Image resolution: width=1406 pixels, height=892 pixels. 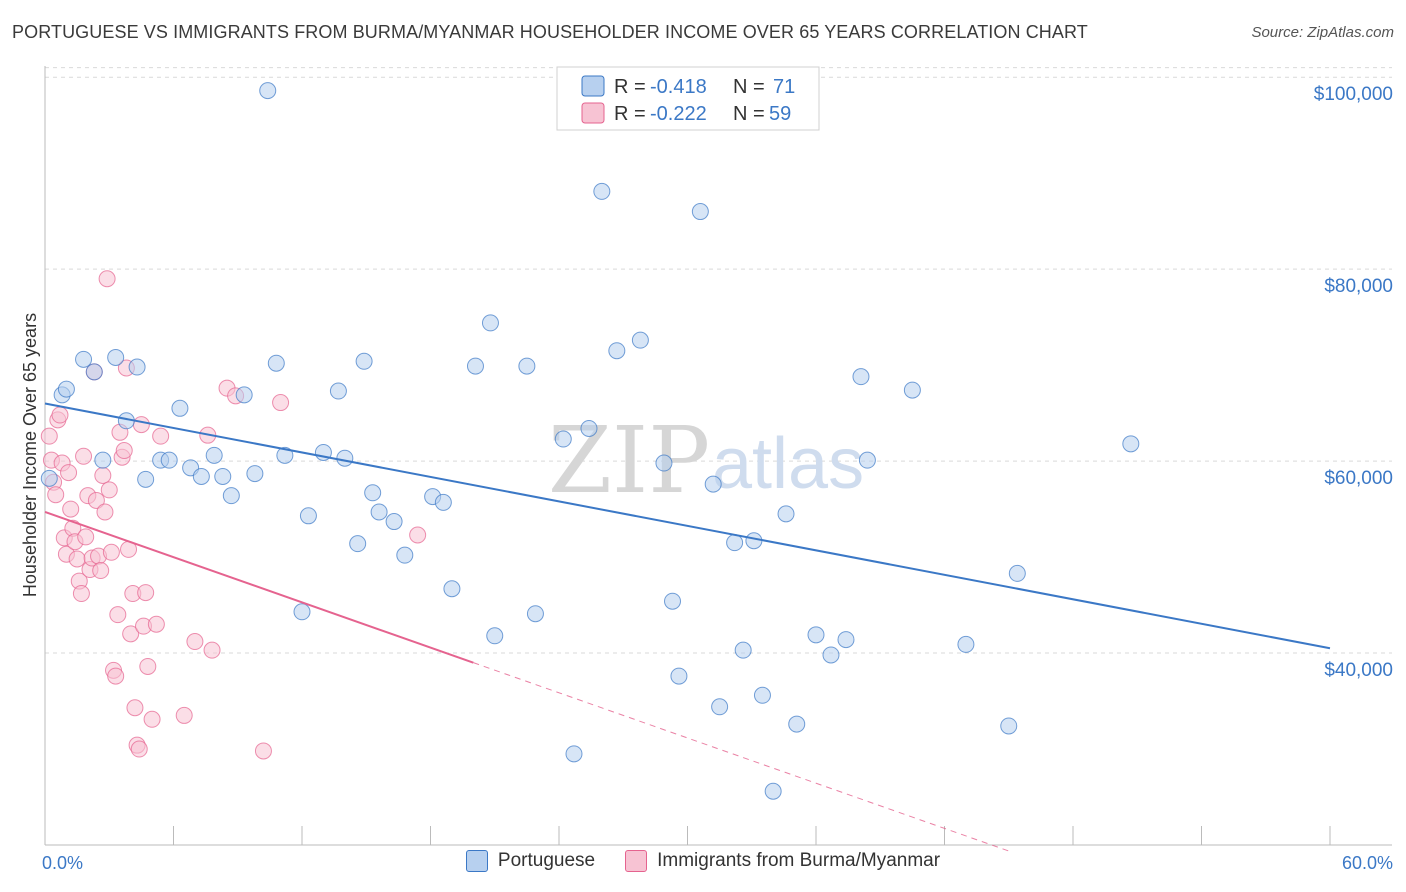 What do you see at coordinates (1358, 286) in the screenshot?
I see `y-tick-label: $80,000` at bounding box center [1358, 286].